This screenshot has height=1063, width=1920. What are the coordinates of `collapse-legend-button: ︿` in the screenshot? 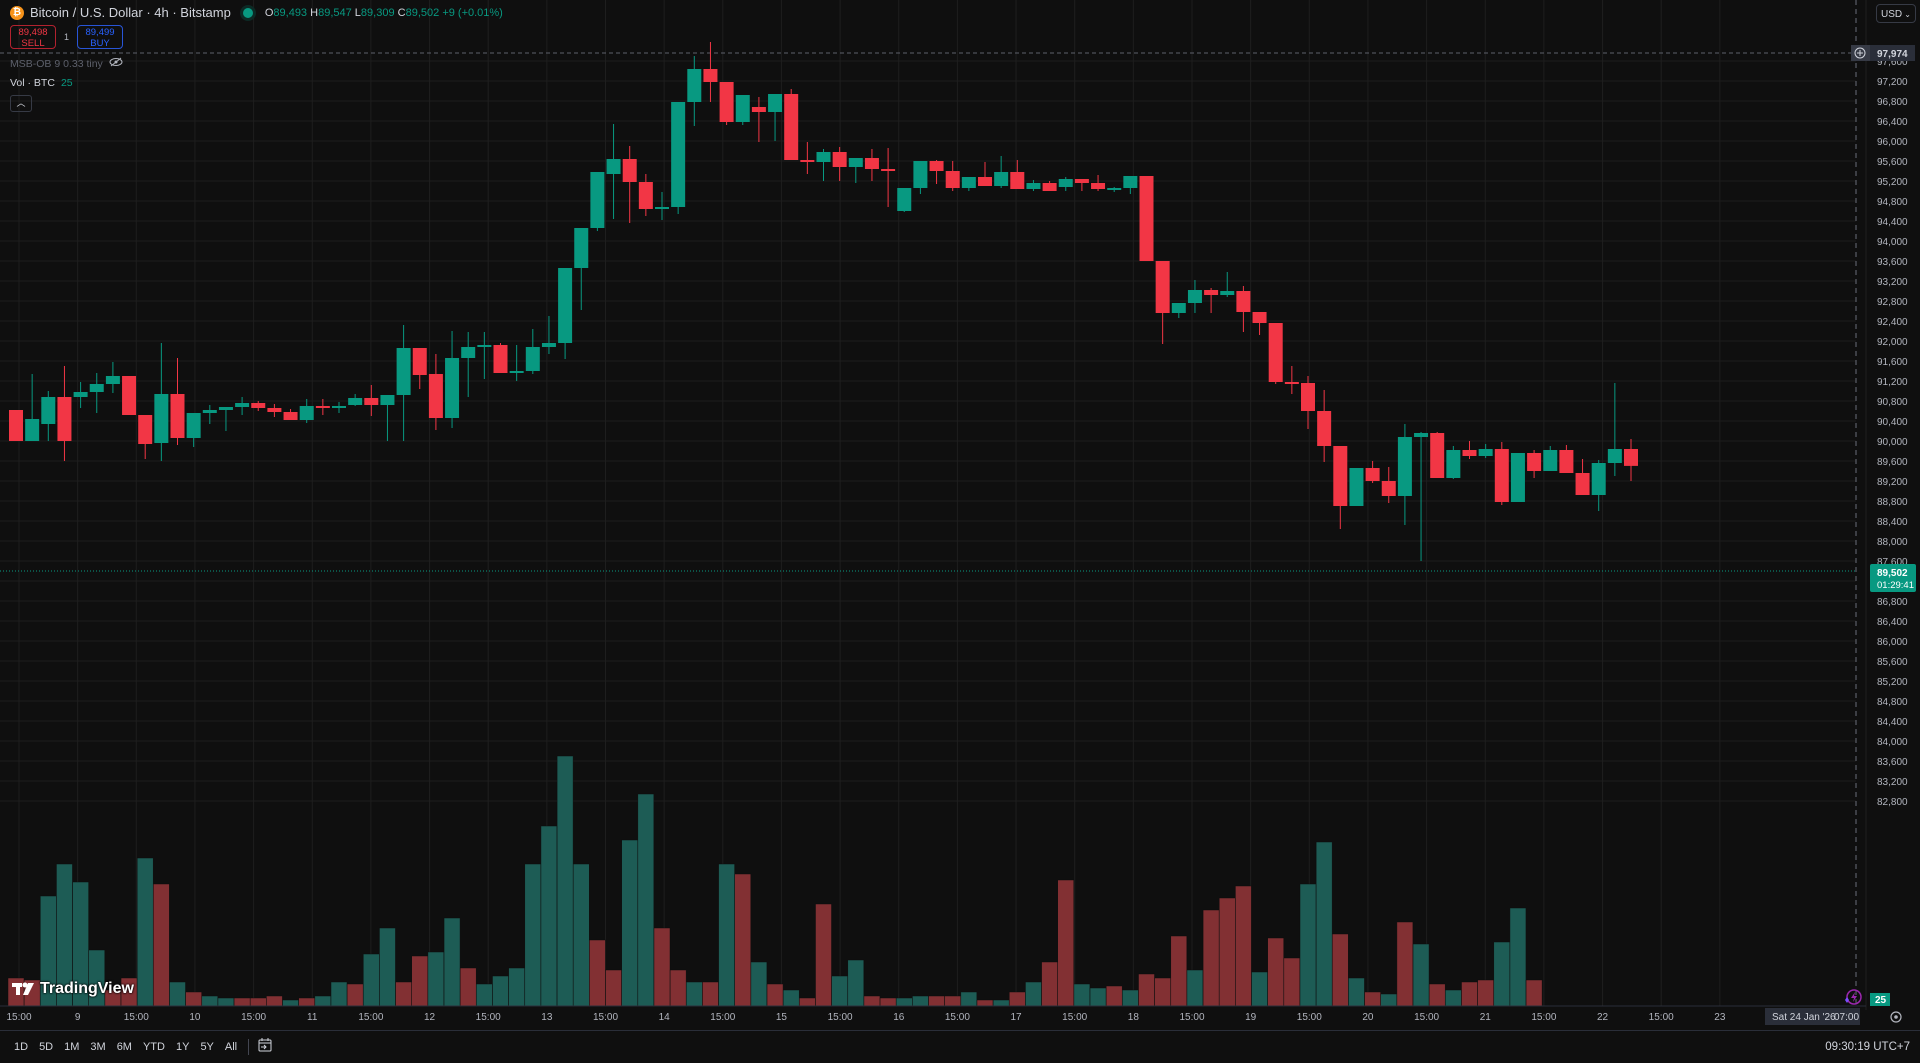 It's located at (21, 103).